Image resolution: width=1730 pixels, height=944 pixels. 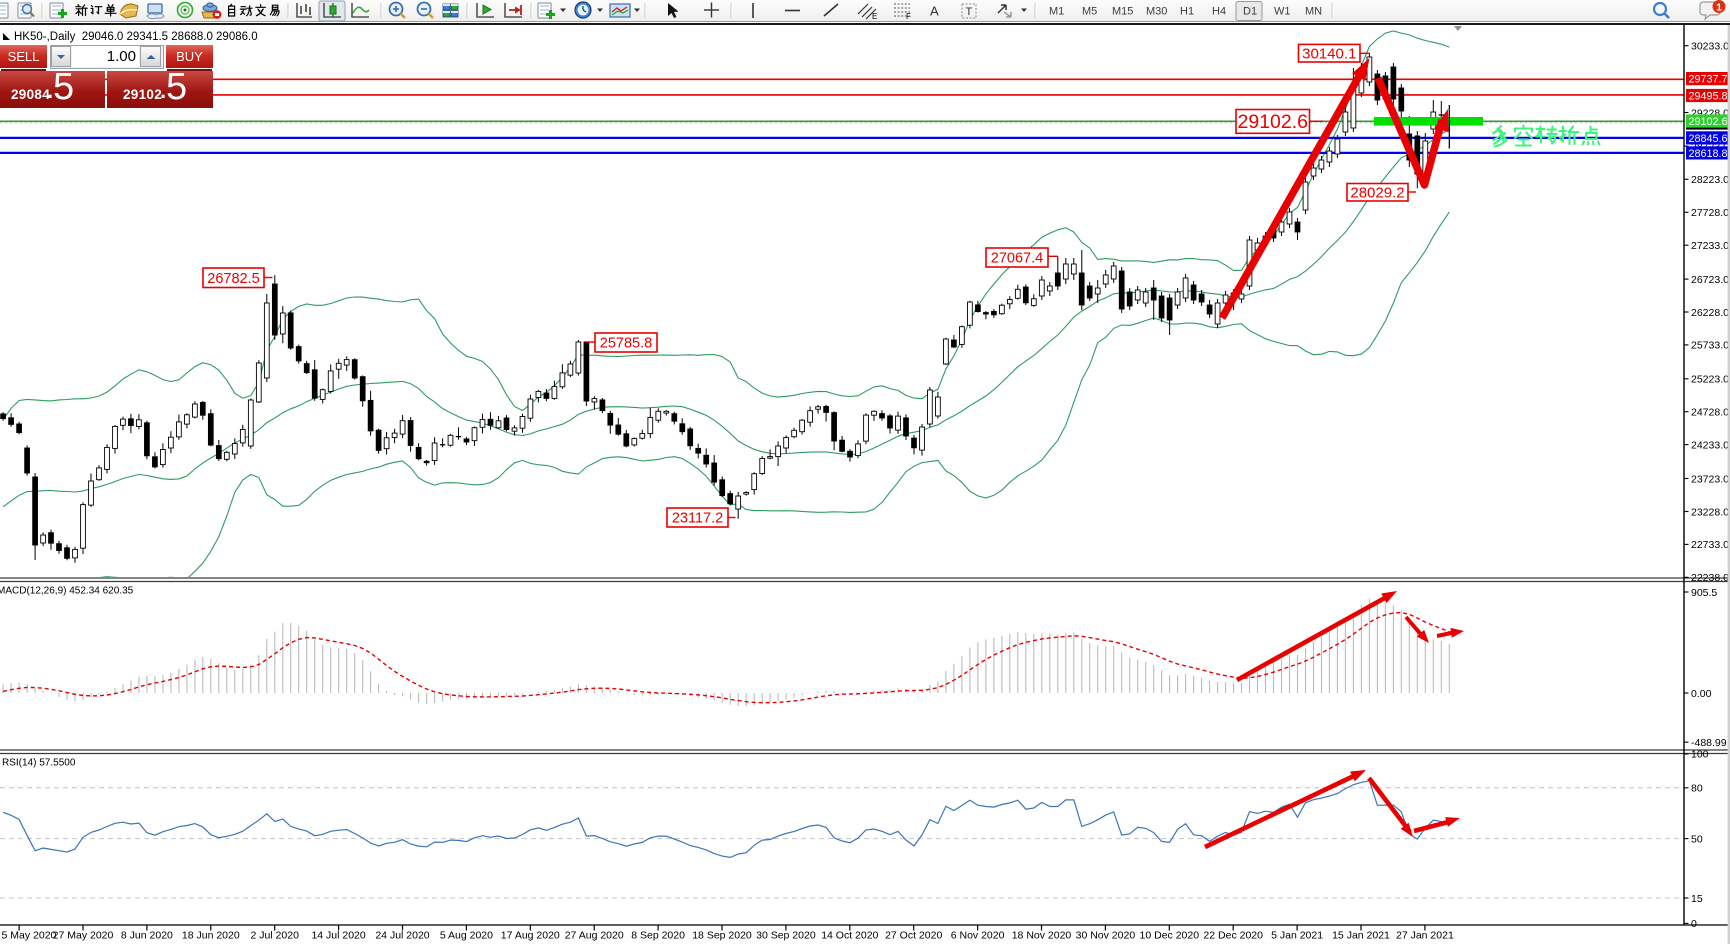 I want to click on svg-text: M1, so click(x=1056, y=12).